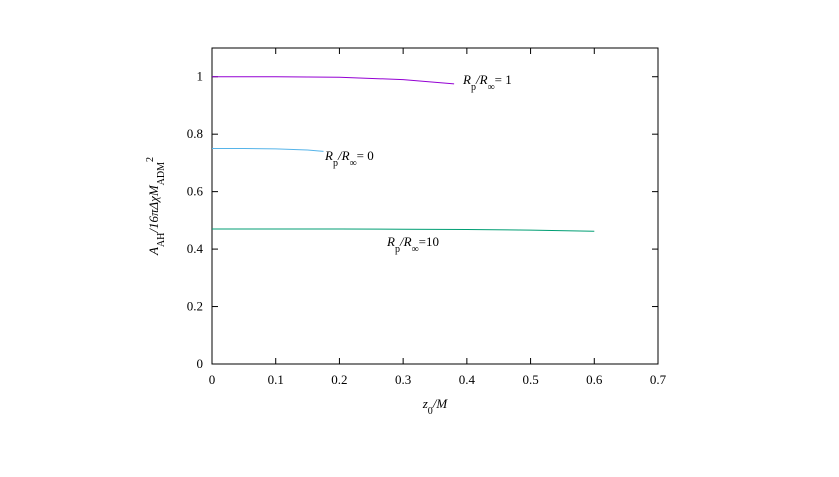 The height and width of the screenshot is (477, 839). I want to click on text-part: = 1, so click(503, 79).